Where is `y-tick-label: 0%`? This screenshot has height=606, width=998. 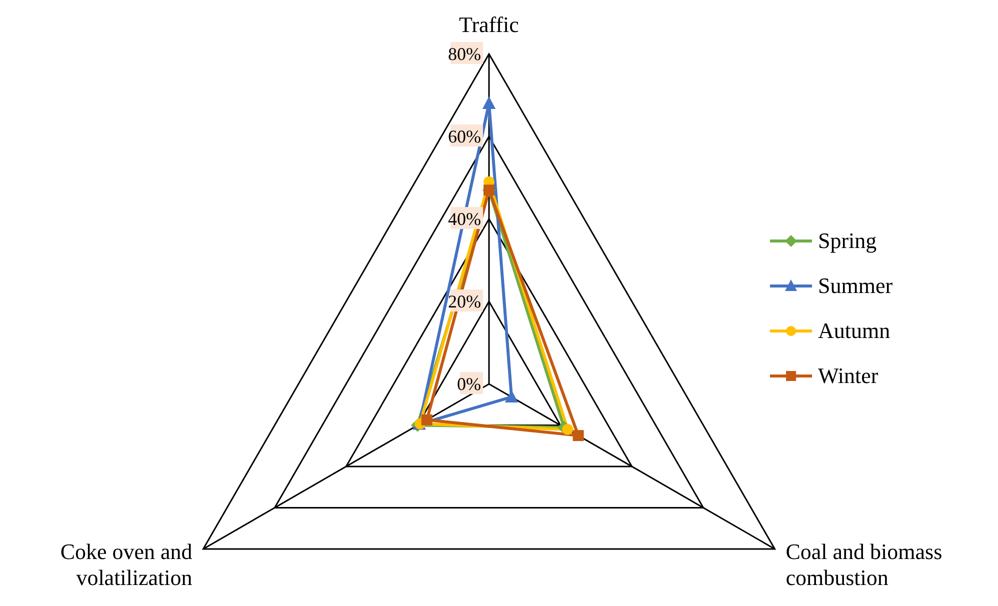
y-tick-label: 0% is located at coordinates (469, 384).